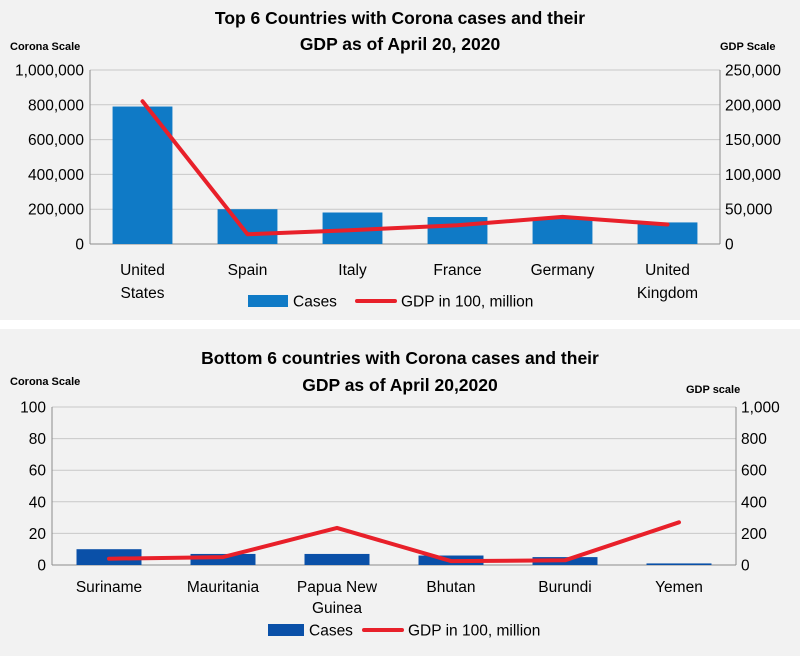 The image size is (800, 656). Describe the element at coordinates (56, 105) in the screenshot. I see `left-tick-label: 800,000` at that location.